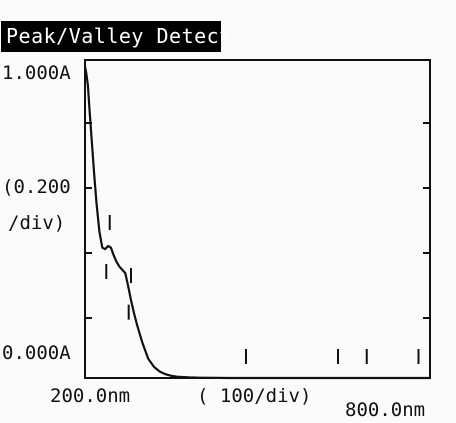  What do you see at coordinates (36, 187) in the screenshot?
I see `y-scale-label-line1: (0.200` at bounding box center [36, 187].